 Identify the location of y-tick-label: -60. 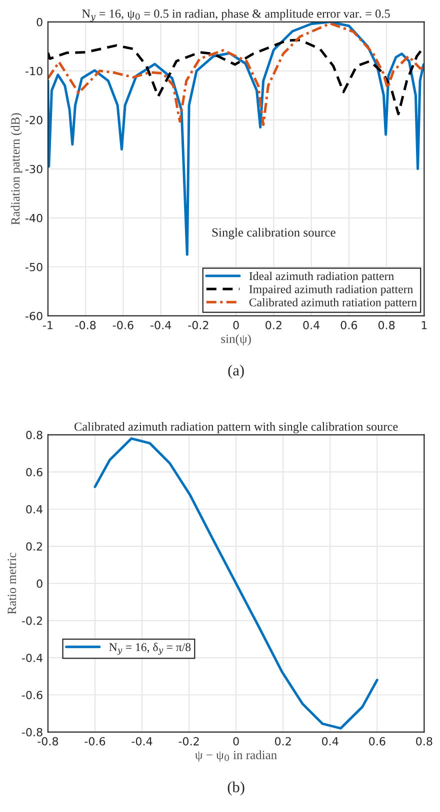
(33, 316).